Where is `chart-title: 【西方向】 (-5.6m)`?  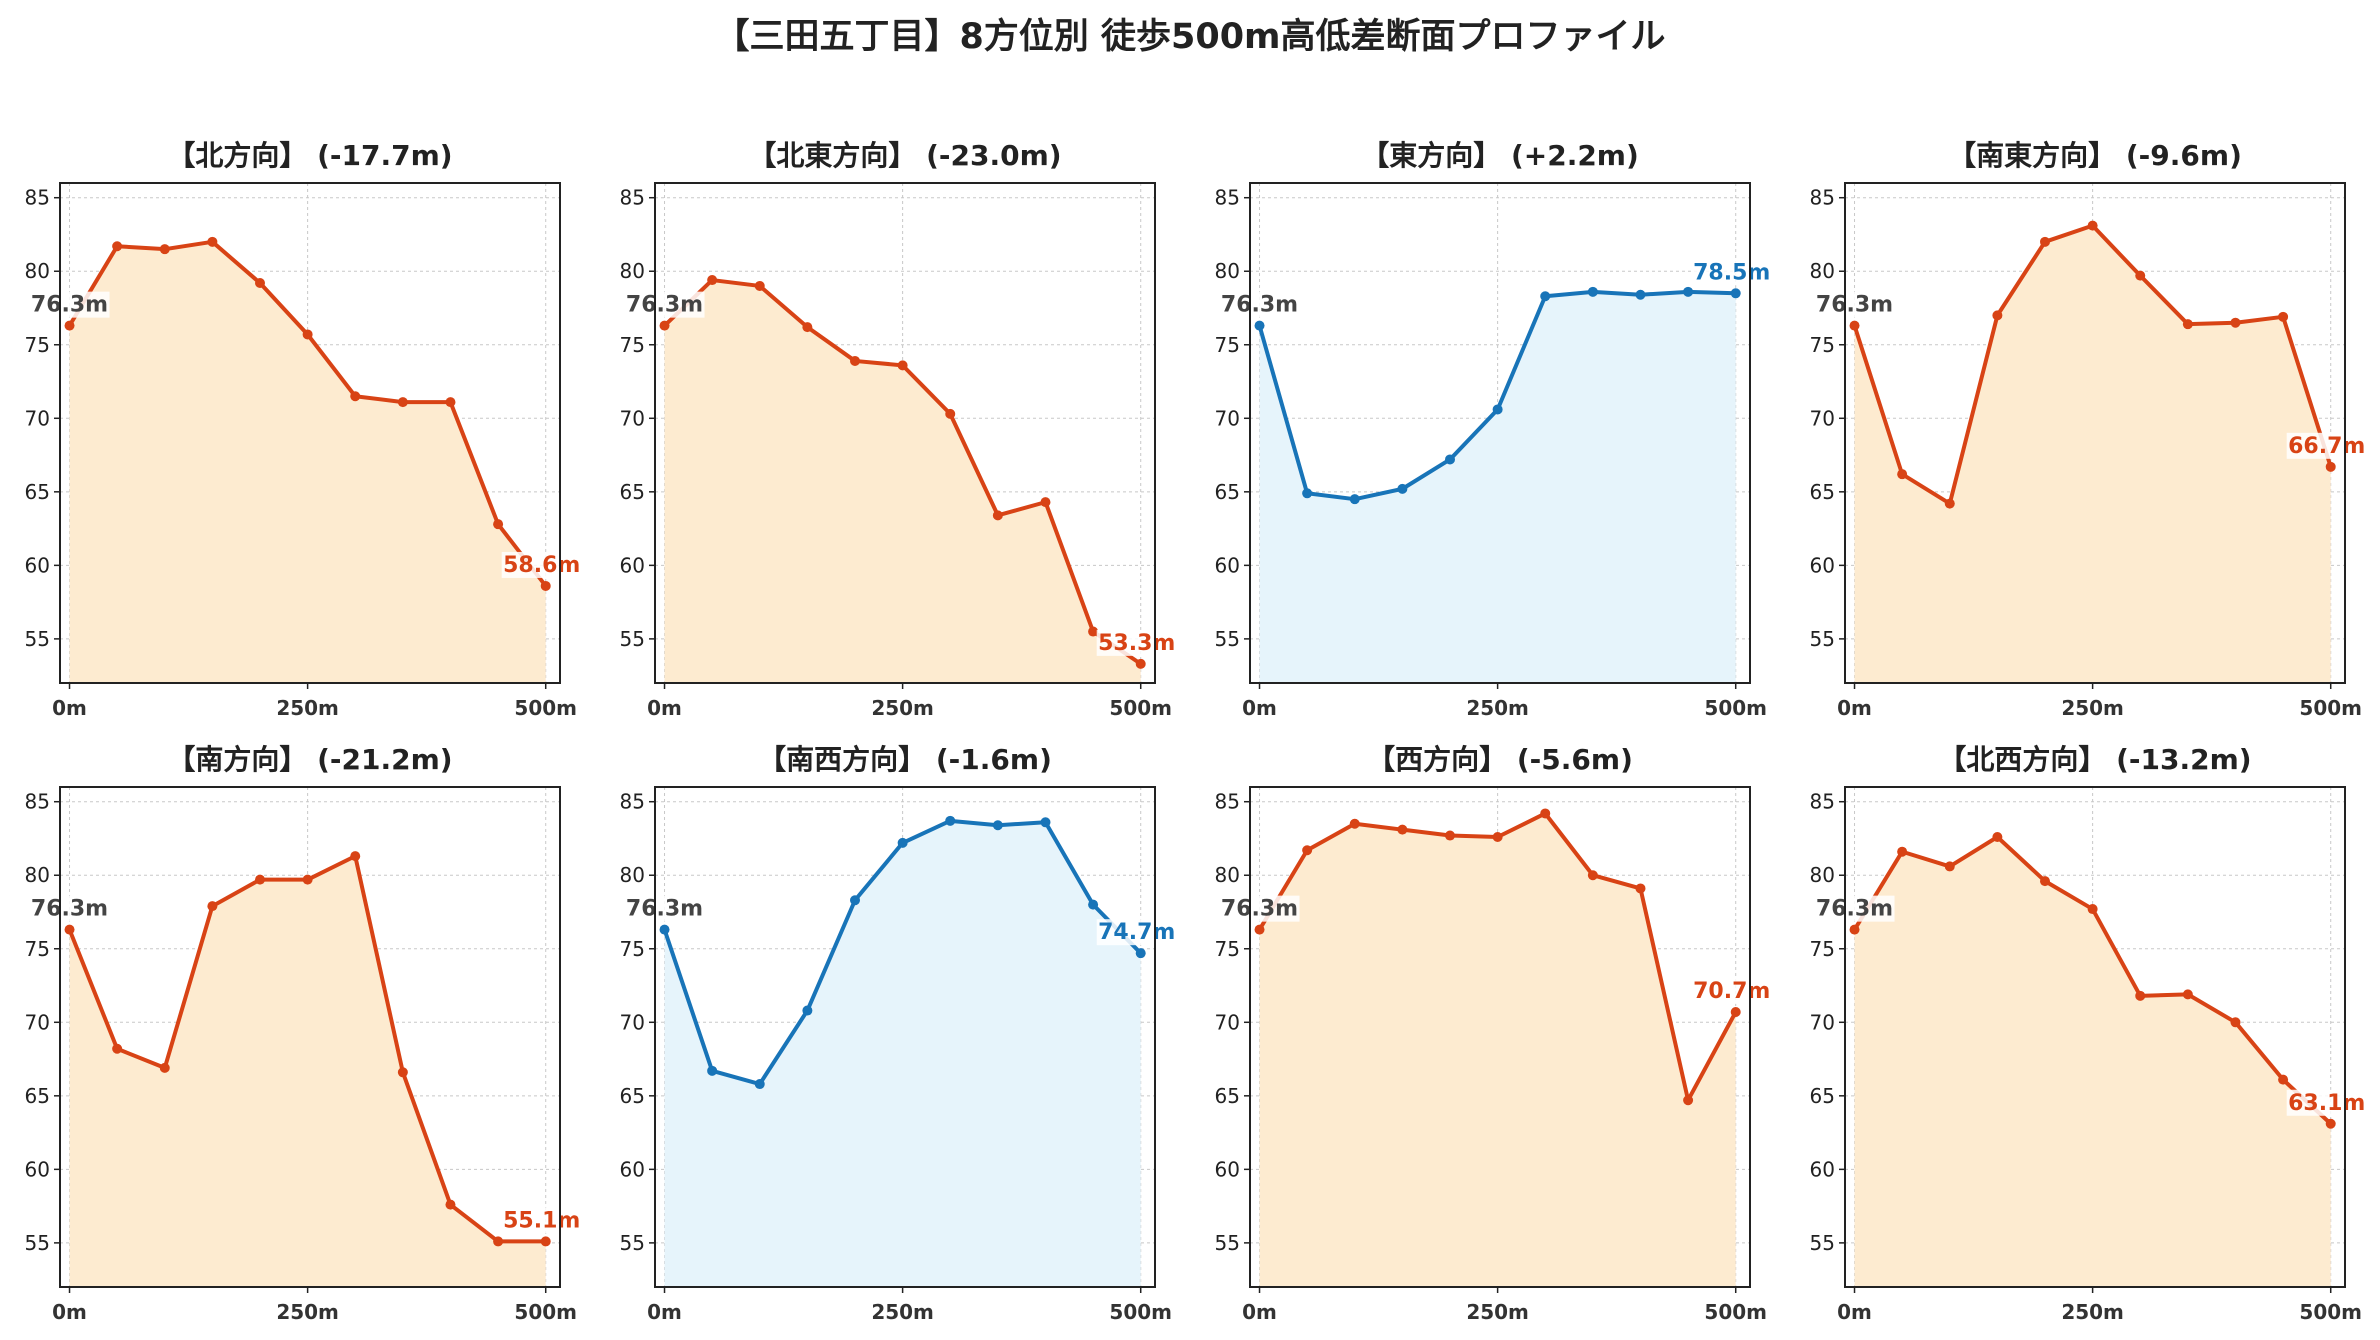 chart-title: 【西方向】 (-5.6m) is located at coordinates (1500, 759).